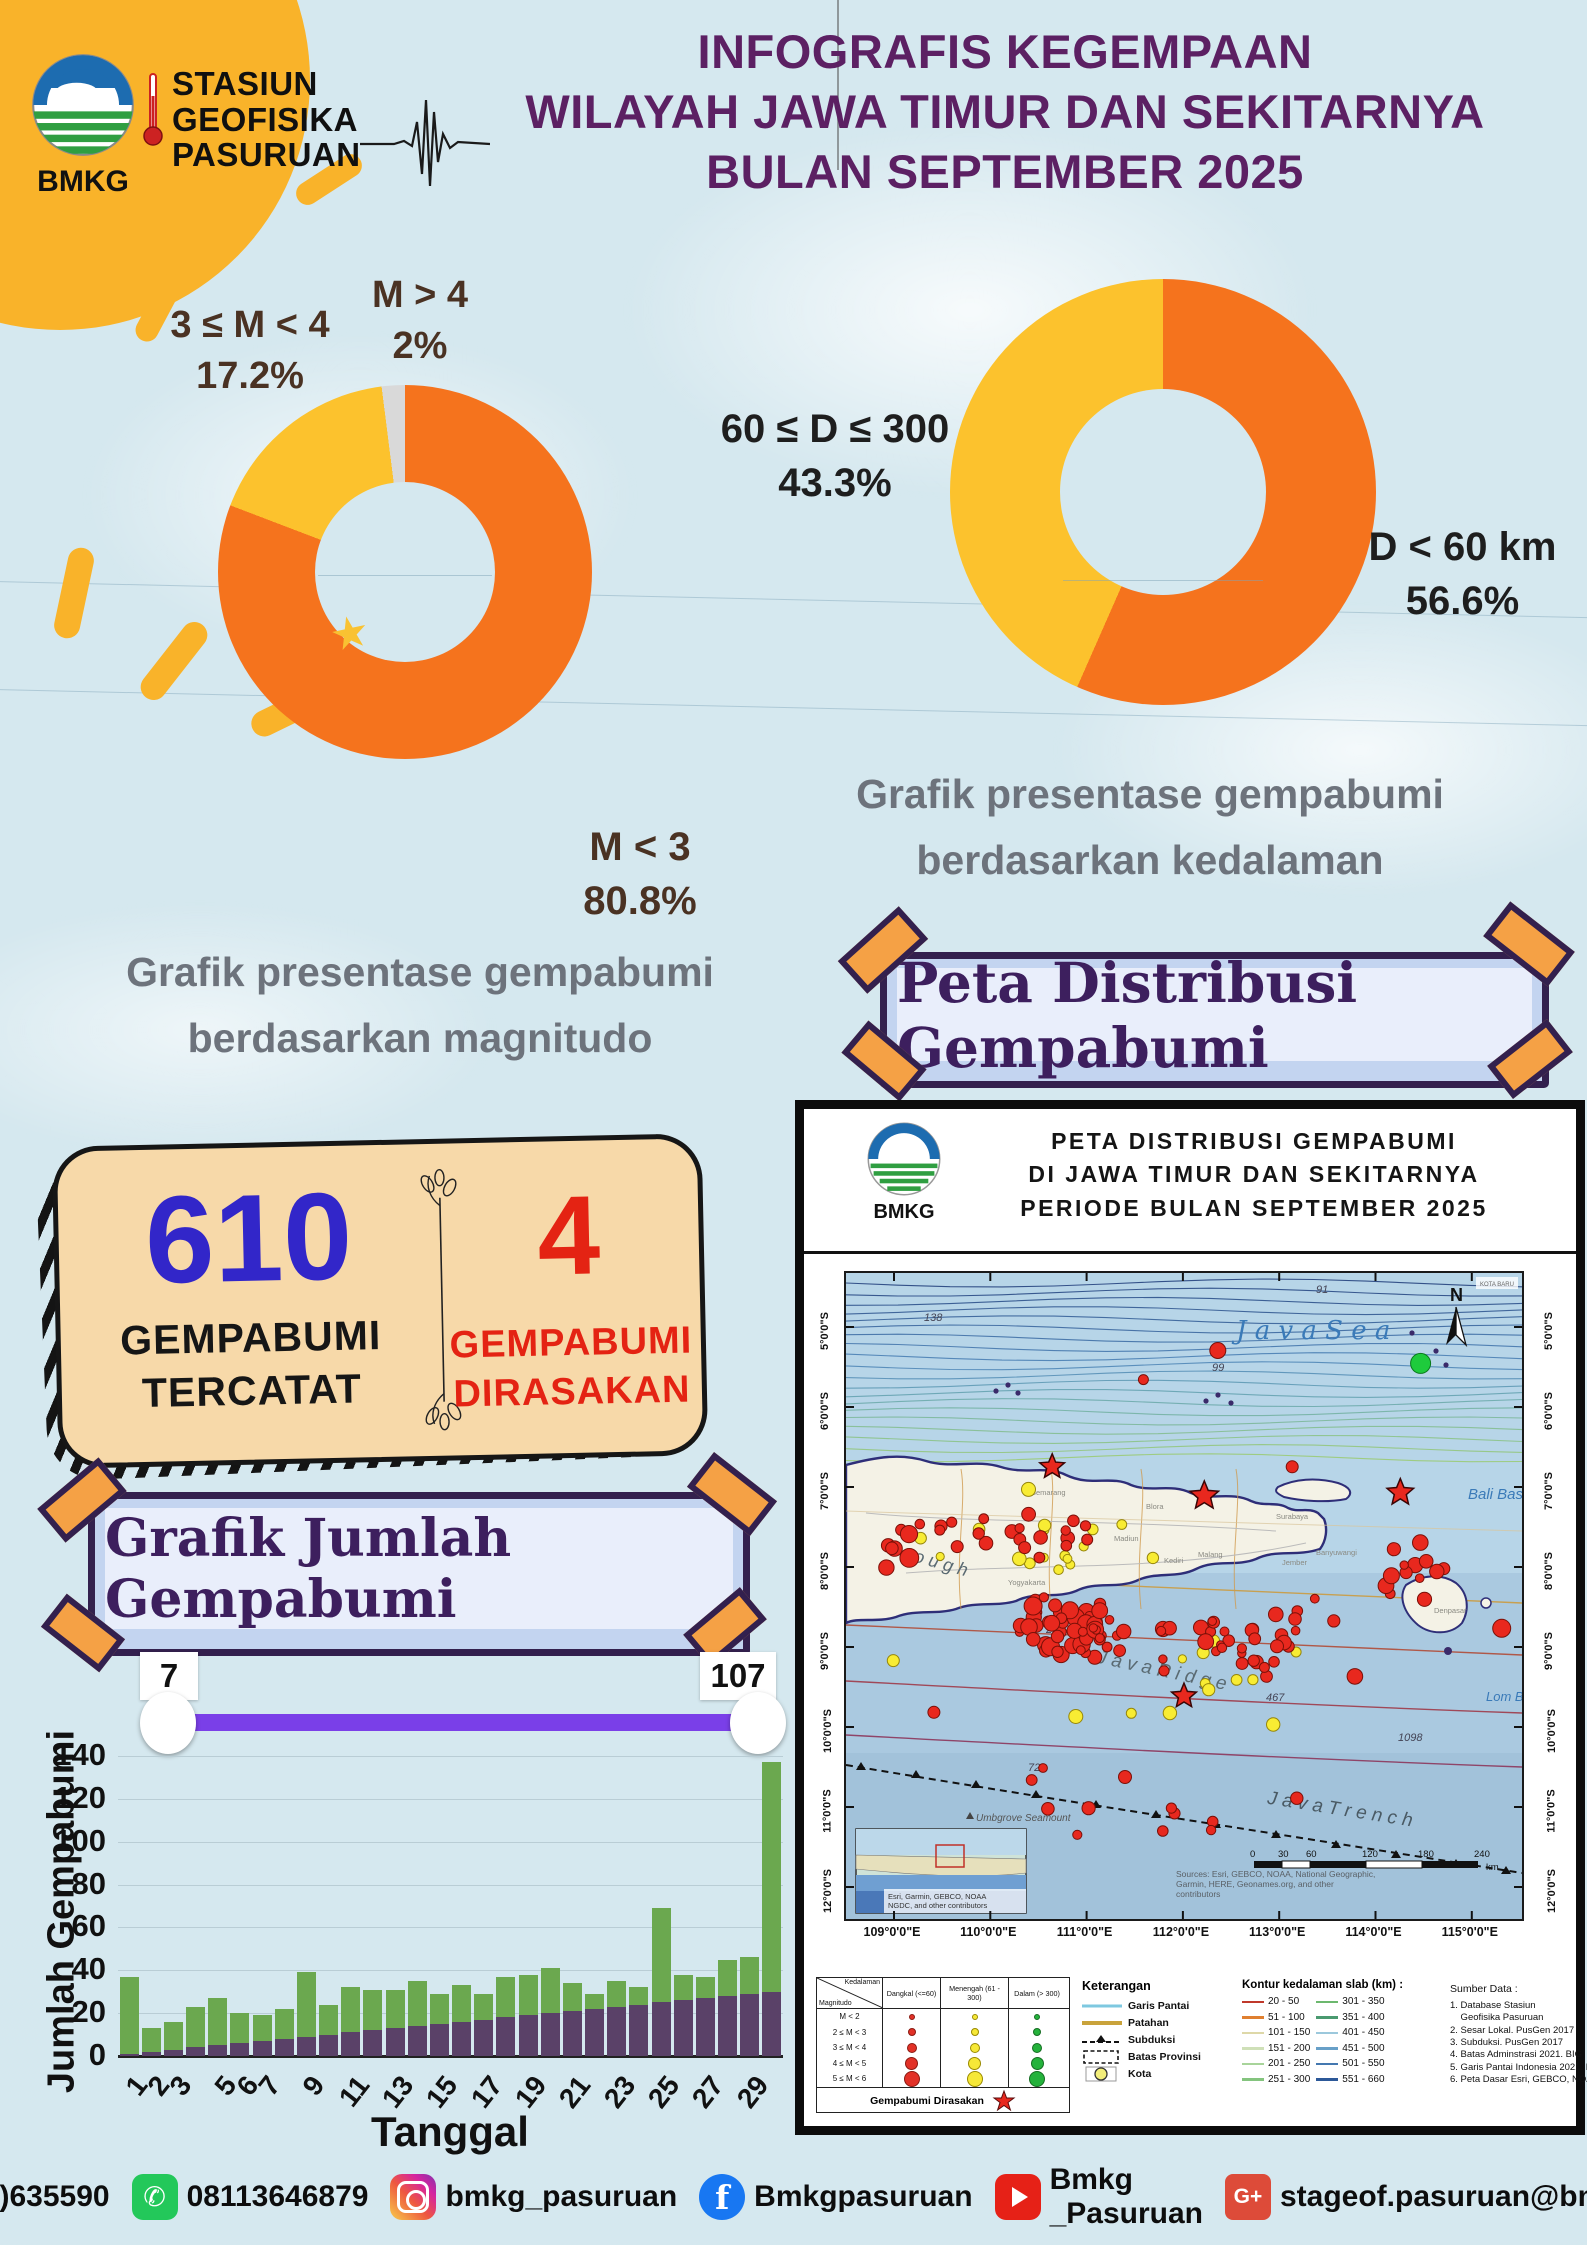 The height and width of the screenshot is (2245, 1587). I want to click on kontur-item: 151 - 200, so click(1276, 2049).